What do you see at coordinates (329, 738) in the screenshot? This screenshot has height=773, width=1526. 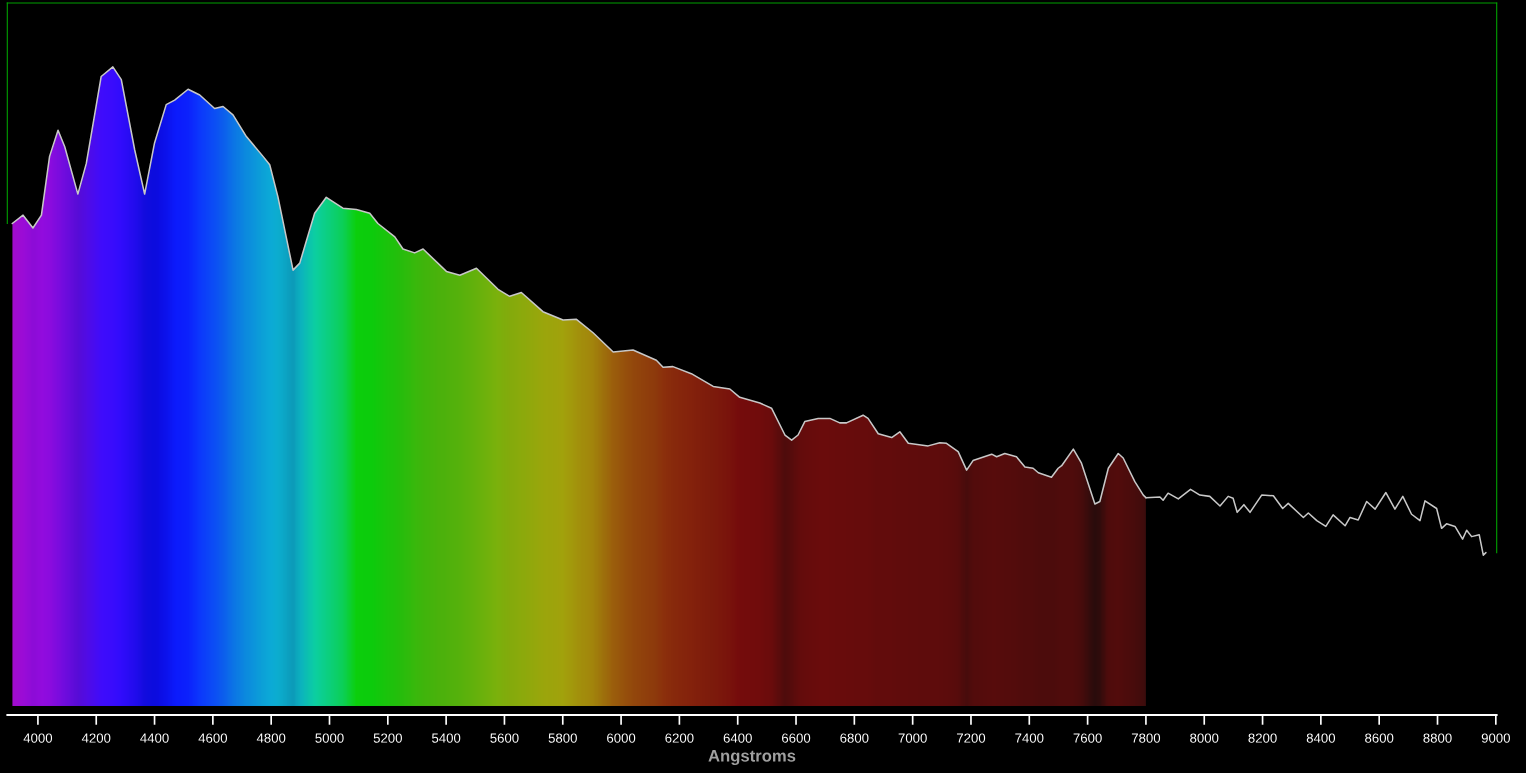 I see `x-tick-label: 5000` at bounding box center [329, 738].